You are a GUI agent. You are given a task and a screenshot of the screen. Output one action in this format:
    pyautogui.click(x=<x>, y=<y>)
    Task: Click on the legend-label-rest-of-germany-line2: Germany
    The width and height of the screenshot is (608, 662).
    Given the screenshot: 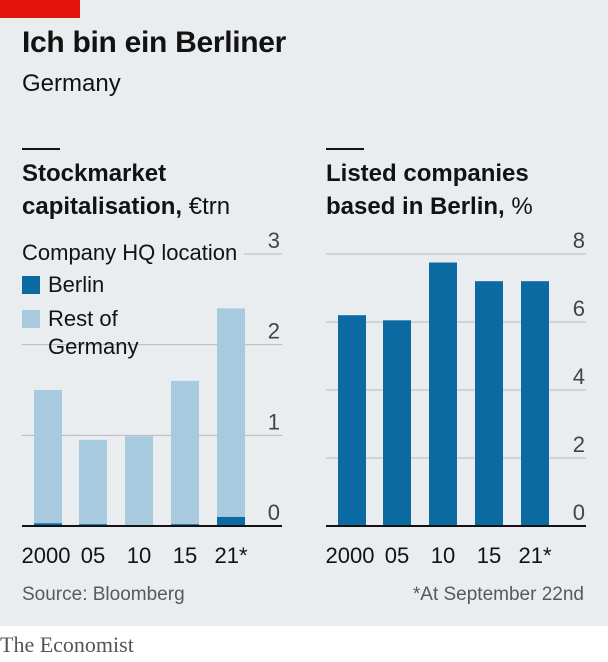 What is the action you would take?
    pyautogui.click(x=93, y=346)
    